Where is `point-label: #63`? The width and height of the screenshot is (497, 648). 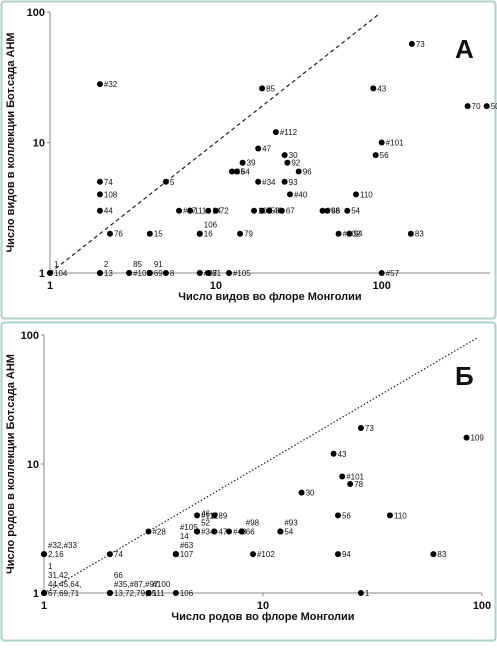 point-label: #63 is located at coordinates (187, 545).